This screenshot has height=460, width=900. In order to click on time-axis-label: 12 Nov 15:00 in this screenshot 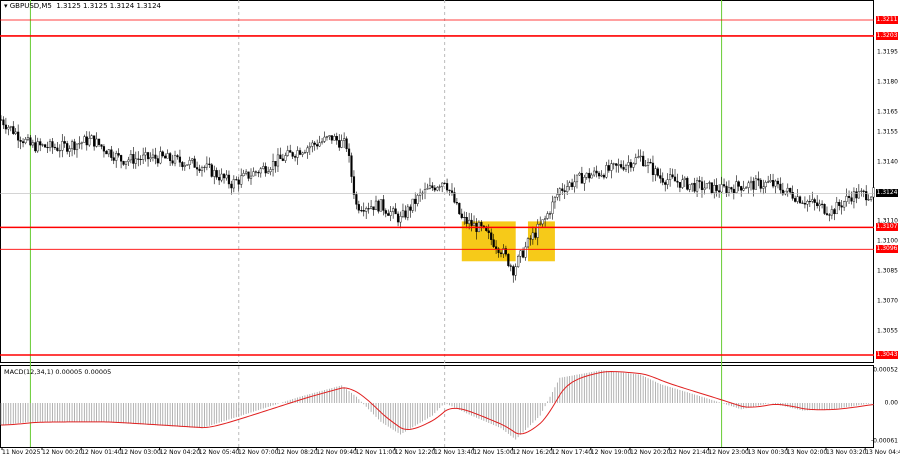, I will do `click(493, 452)`.